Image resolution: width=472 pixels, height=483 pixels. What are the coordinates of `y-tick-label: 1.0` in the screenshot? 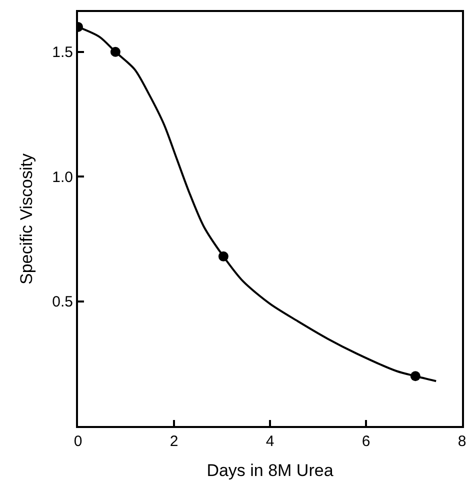 It's located at (62, 177).